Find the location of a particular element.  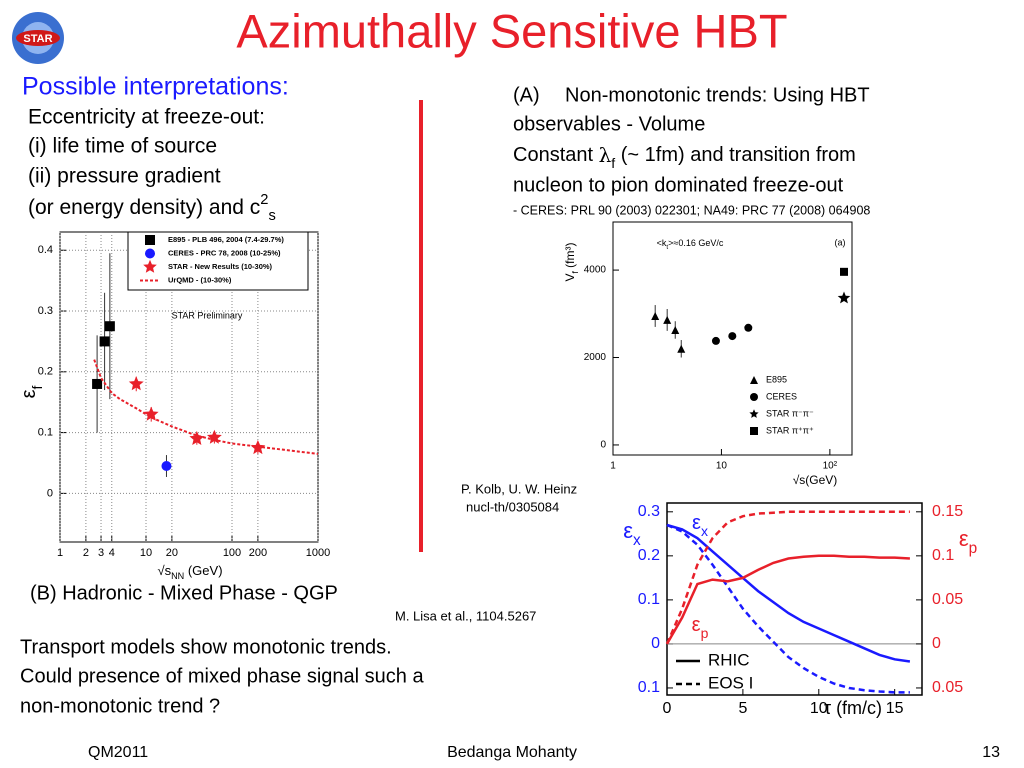

left-line: (ii) pressure gradient is located at coordinates (124, 176).